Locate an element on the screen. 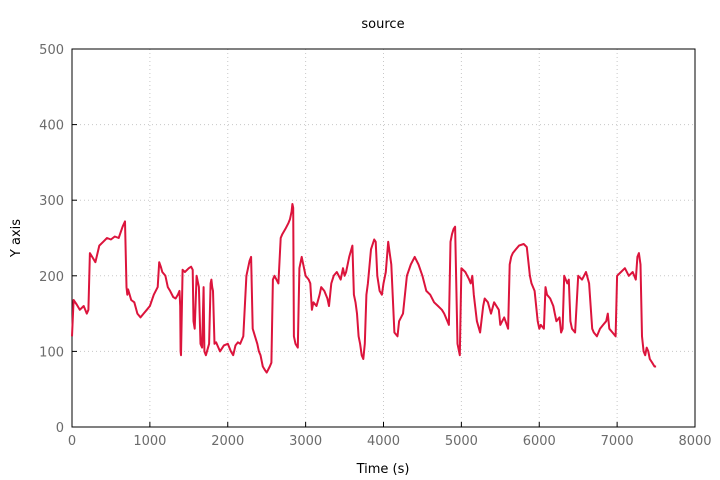 The width and height of the screenshot is (720, 480). y-tick-label: 200 is located at coordinates (51, 277).